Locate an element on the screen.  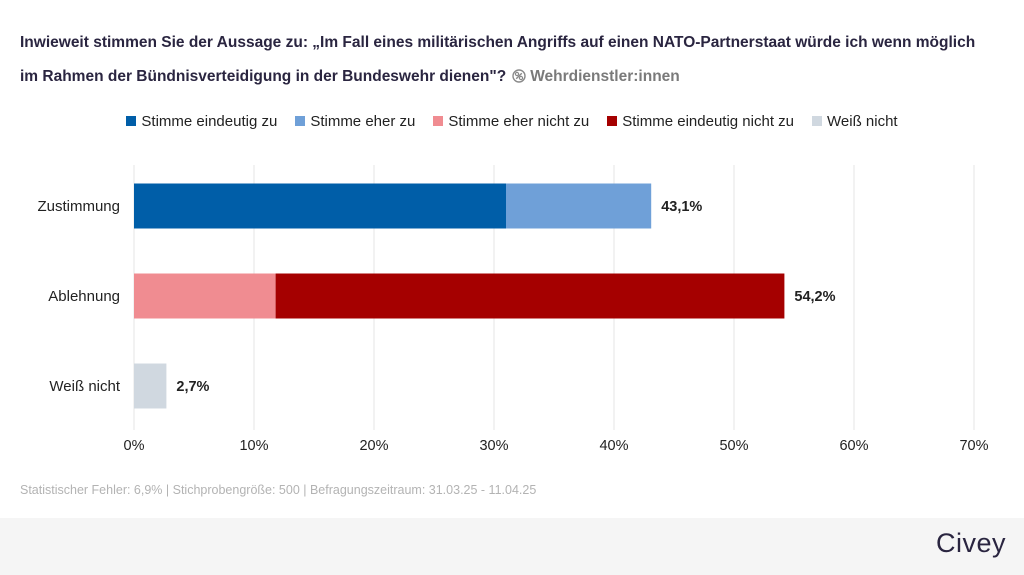
filter-tag: Wehrdienstler:innen is located at coordinates (596, 76).